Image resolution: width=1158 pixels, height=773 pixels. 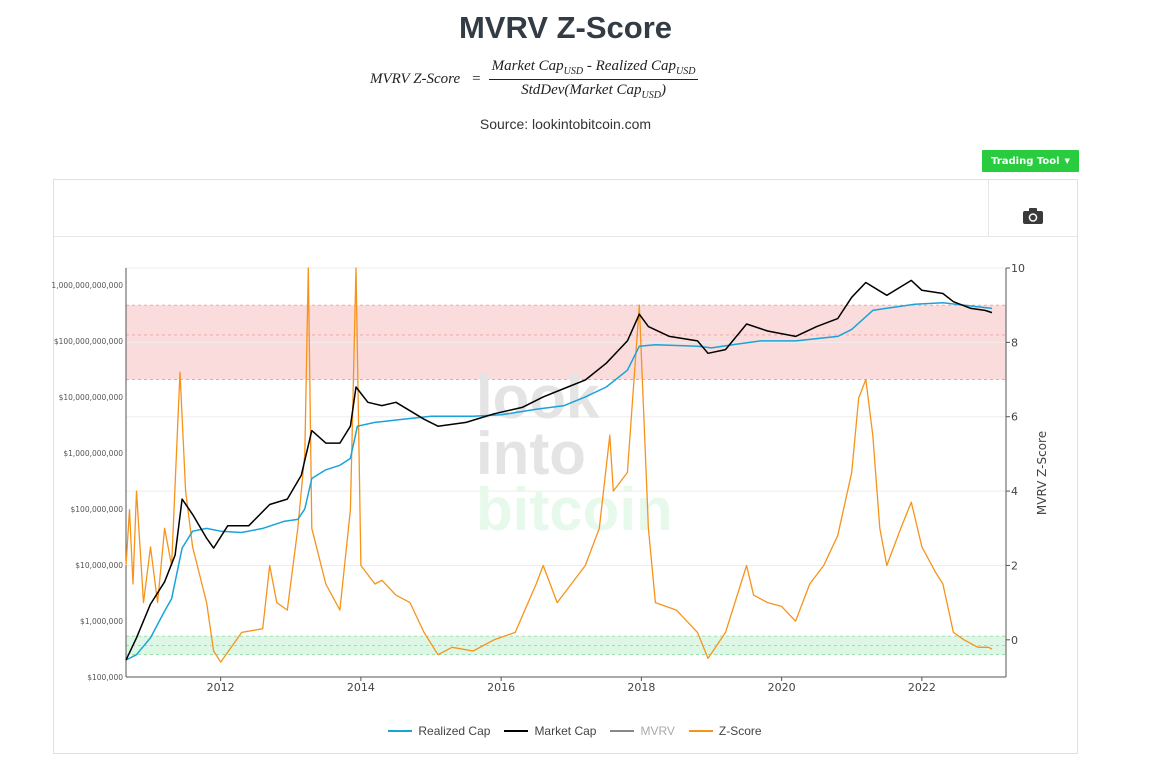 I want to click on toolbar-separator, so click(x=988, y=208).